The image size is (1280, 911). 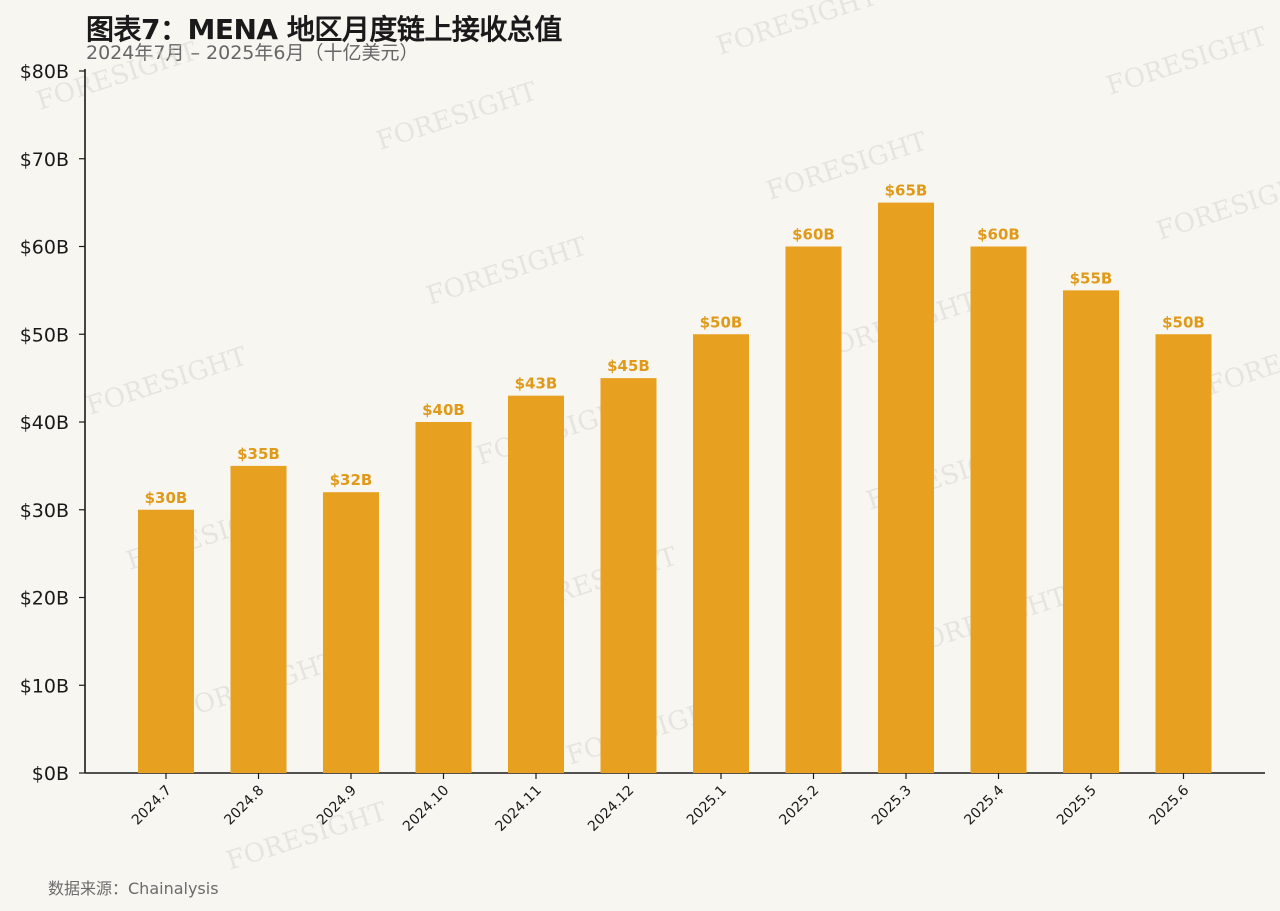 What do you see at coordinates (906, 191) in the screenshot?
I see `bar-value-label: $65B` at bounding box center [906, 191].